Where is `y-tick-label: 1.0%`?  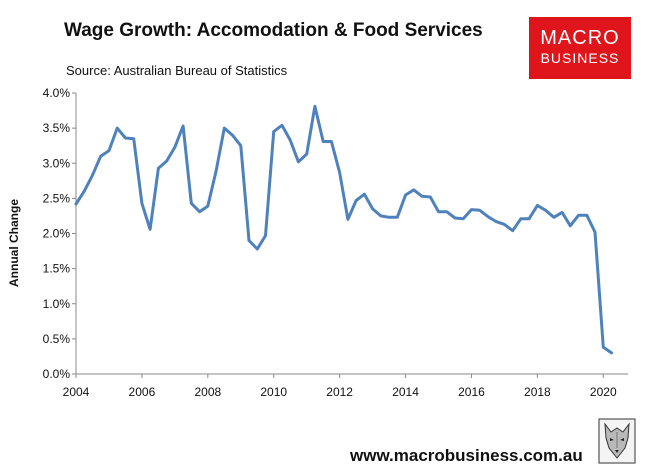
y-tick-label: 1.0% is located at coordinates (57, 304).